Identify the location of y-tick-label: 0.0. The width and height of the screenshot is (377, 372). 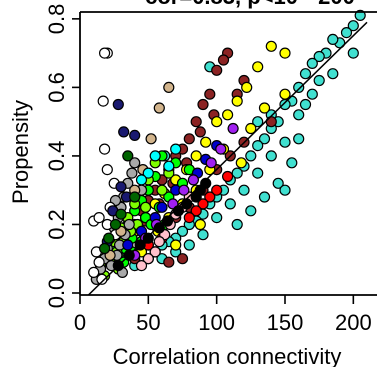
(56, 293).